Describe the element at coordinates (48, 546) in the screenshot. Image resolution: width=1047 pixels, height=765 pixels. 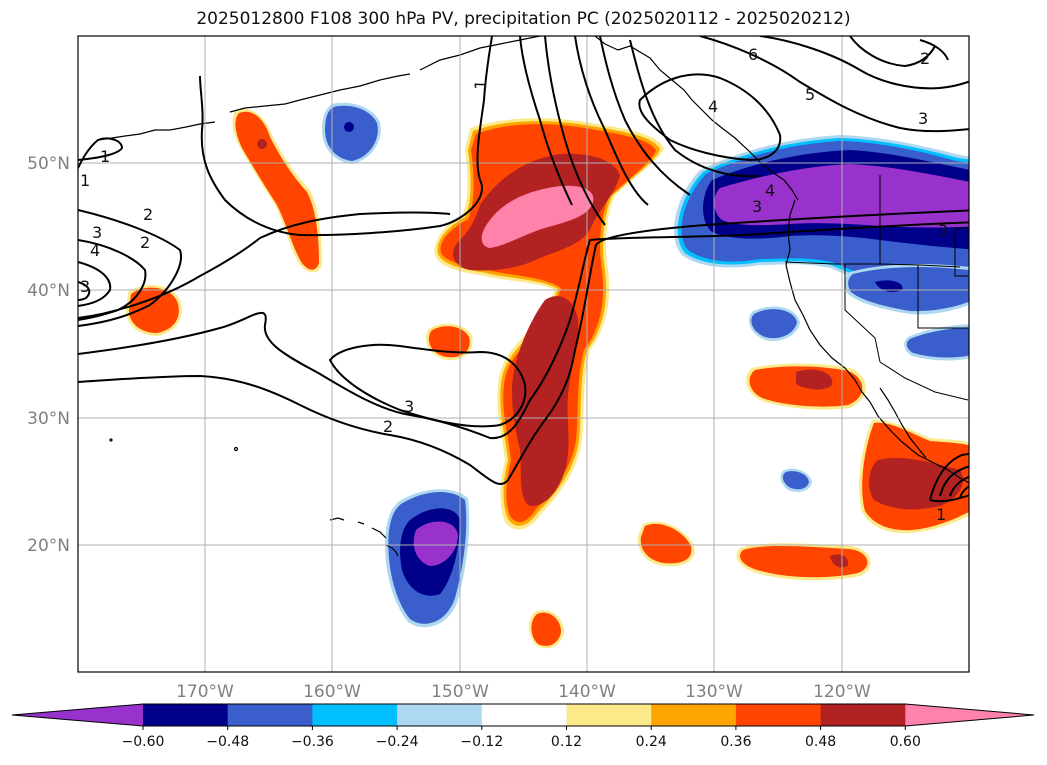
I see `lat-label-20n: 20°N` at that location.